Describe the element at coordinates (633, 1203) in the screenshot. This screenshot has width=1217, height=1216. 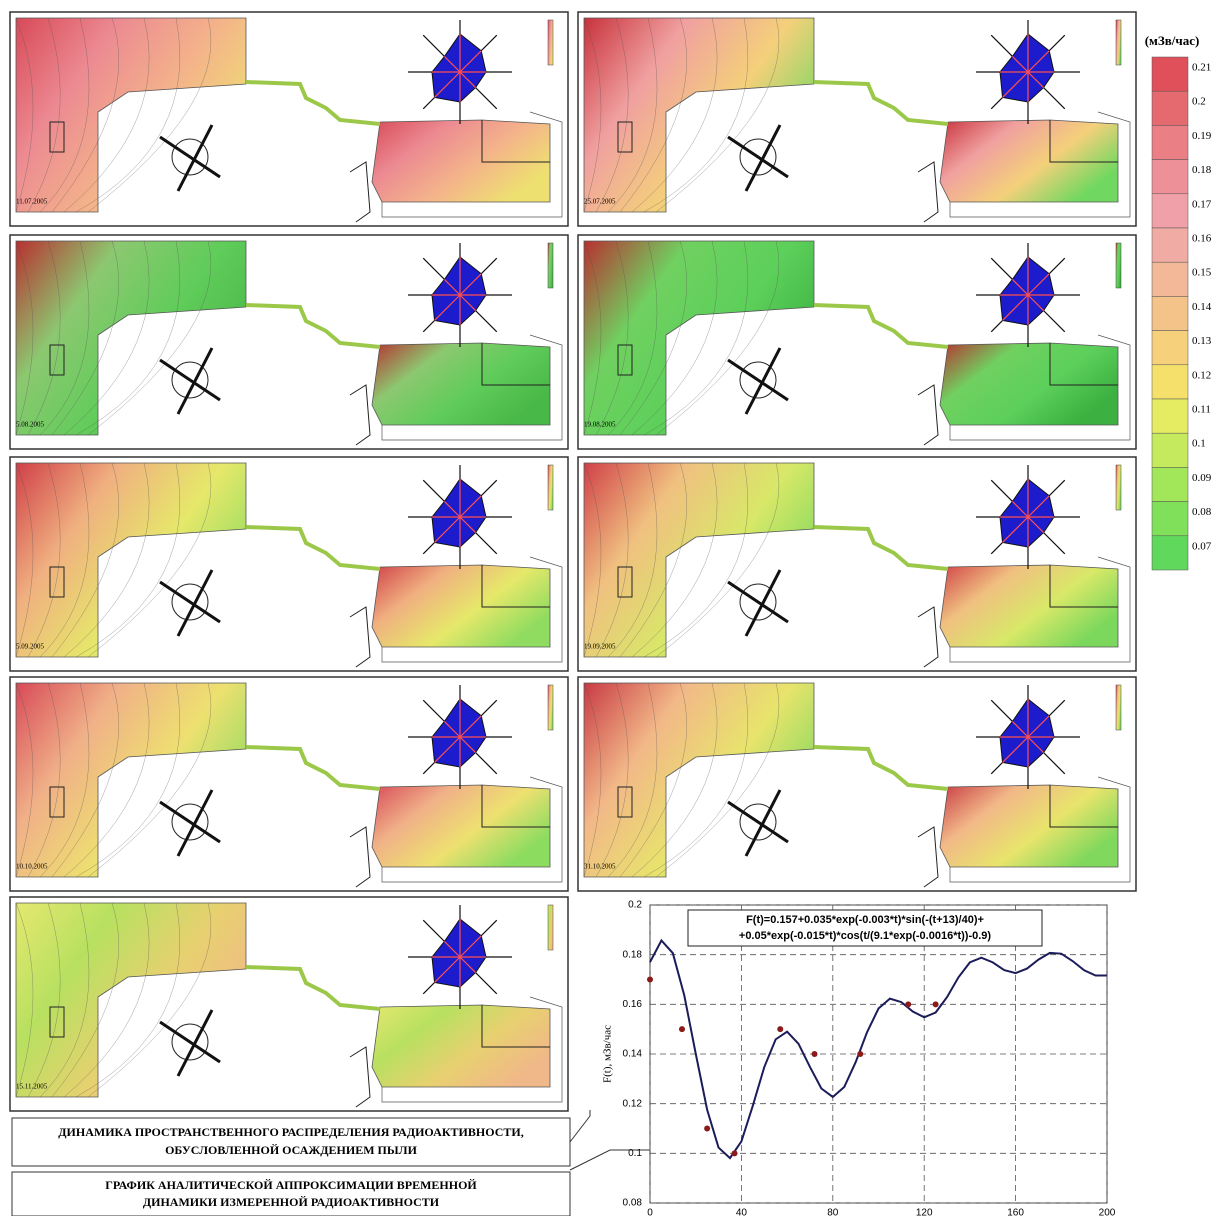
I see `y-tick-label: 0.08` at that location.